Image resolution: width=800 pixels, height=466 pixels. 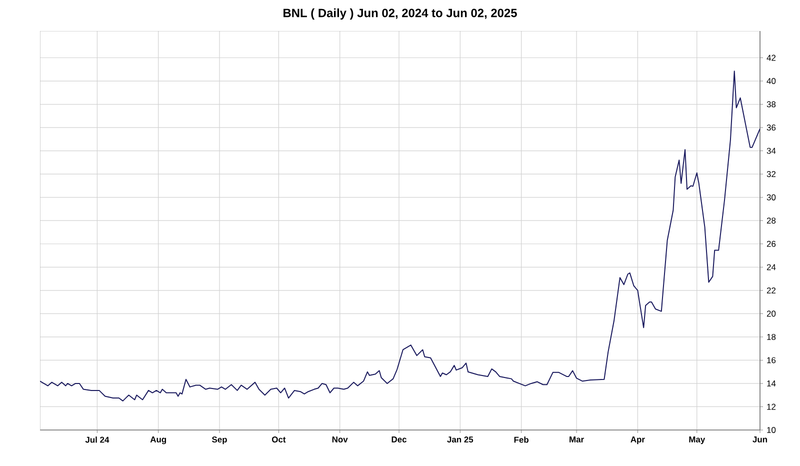 What do you see at coordinates (771, 197) in the screenshot?
I see `y-tick-label: 30` at bounding box center [771, 197].